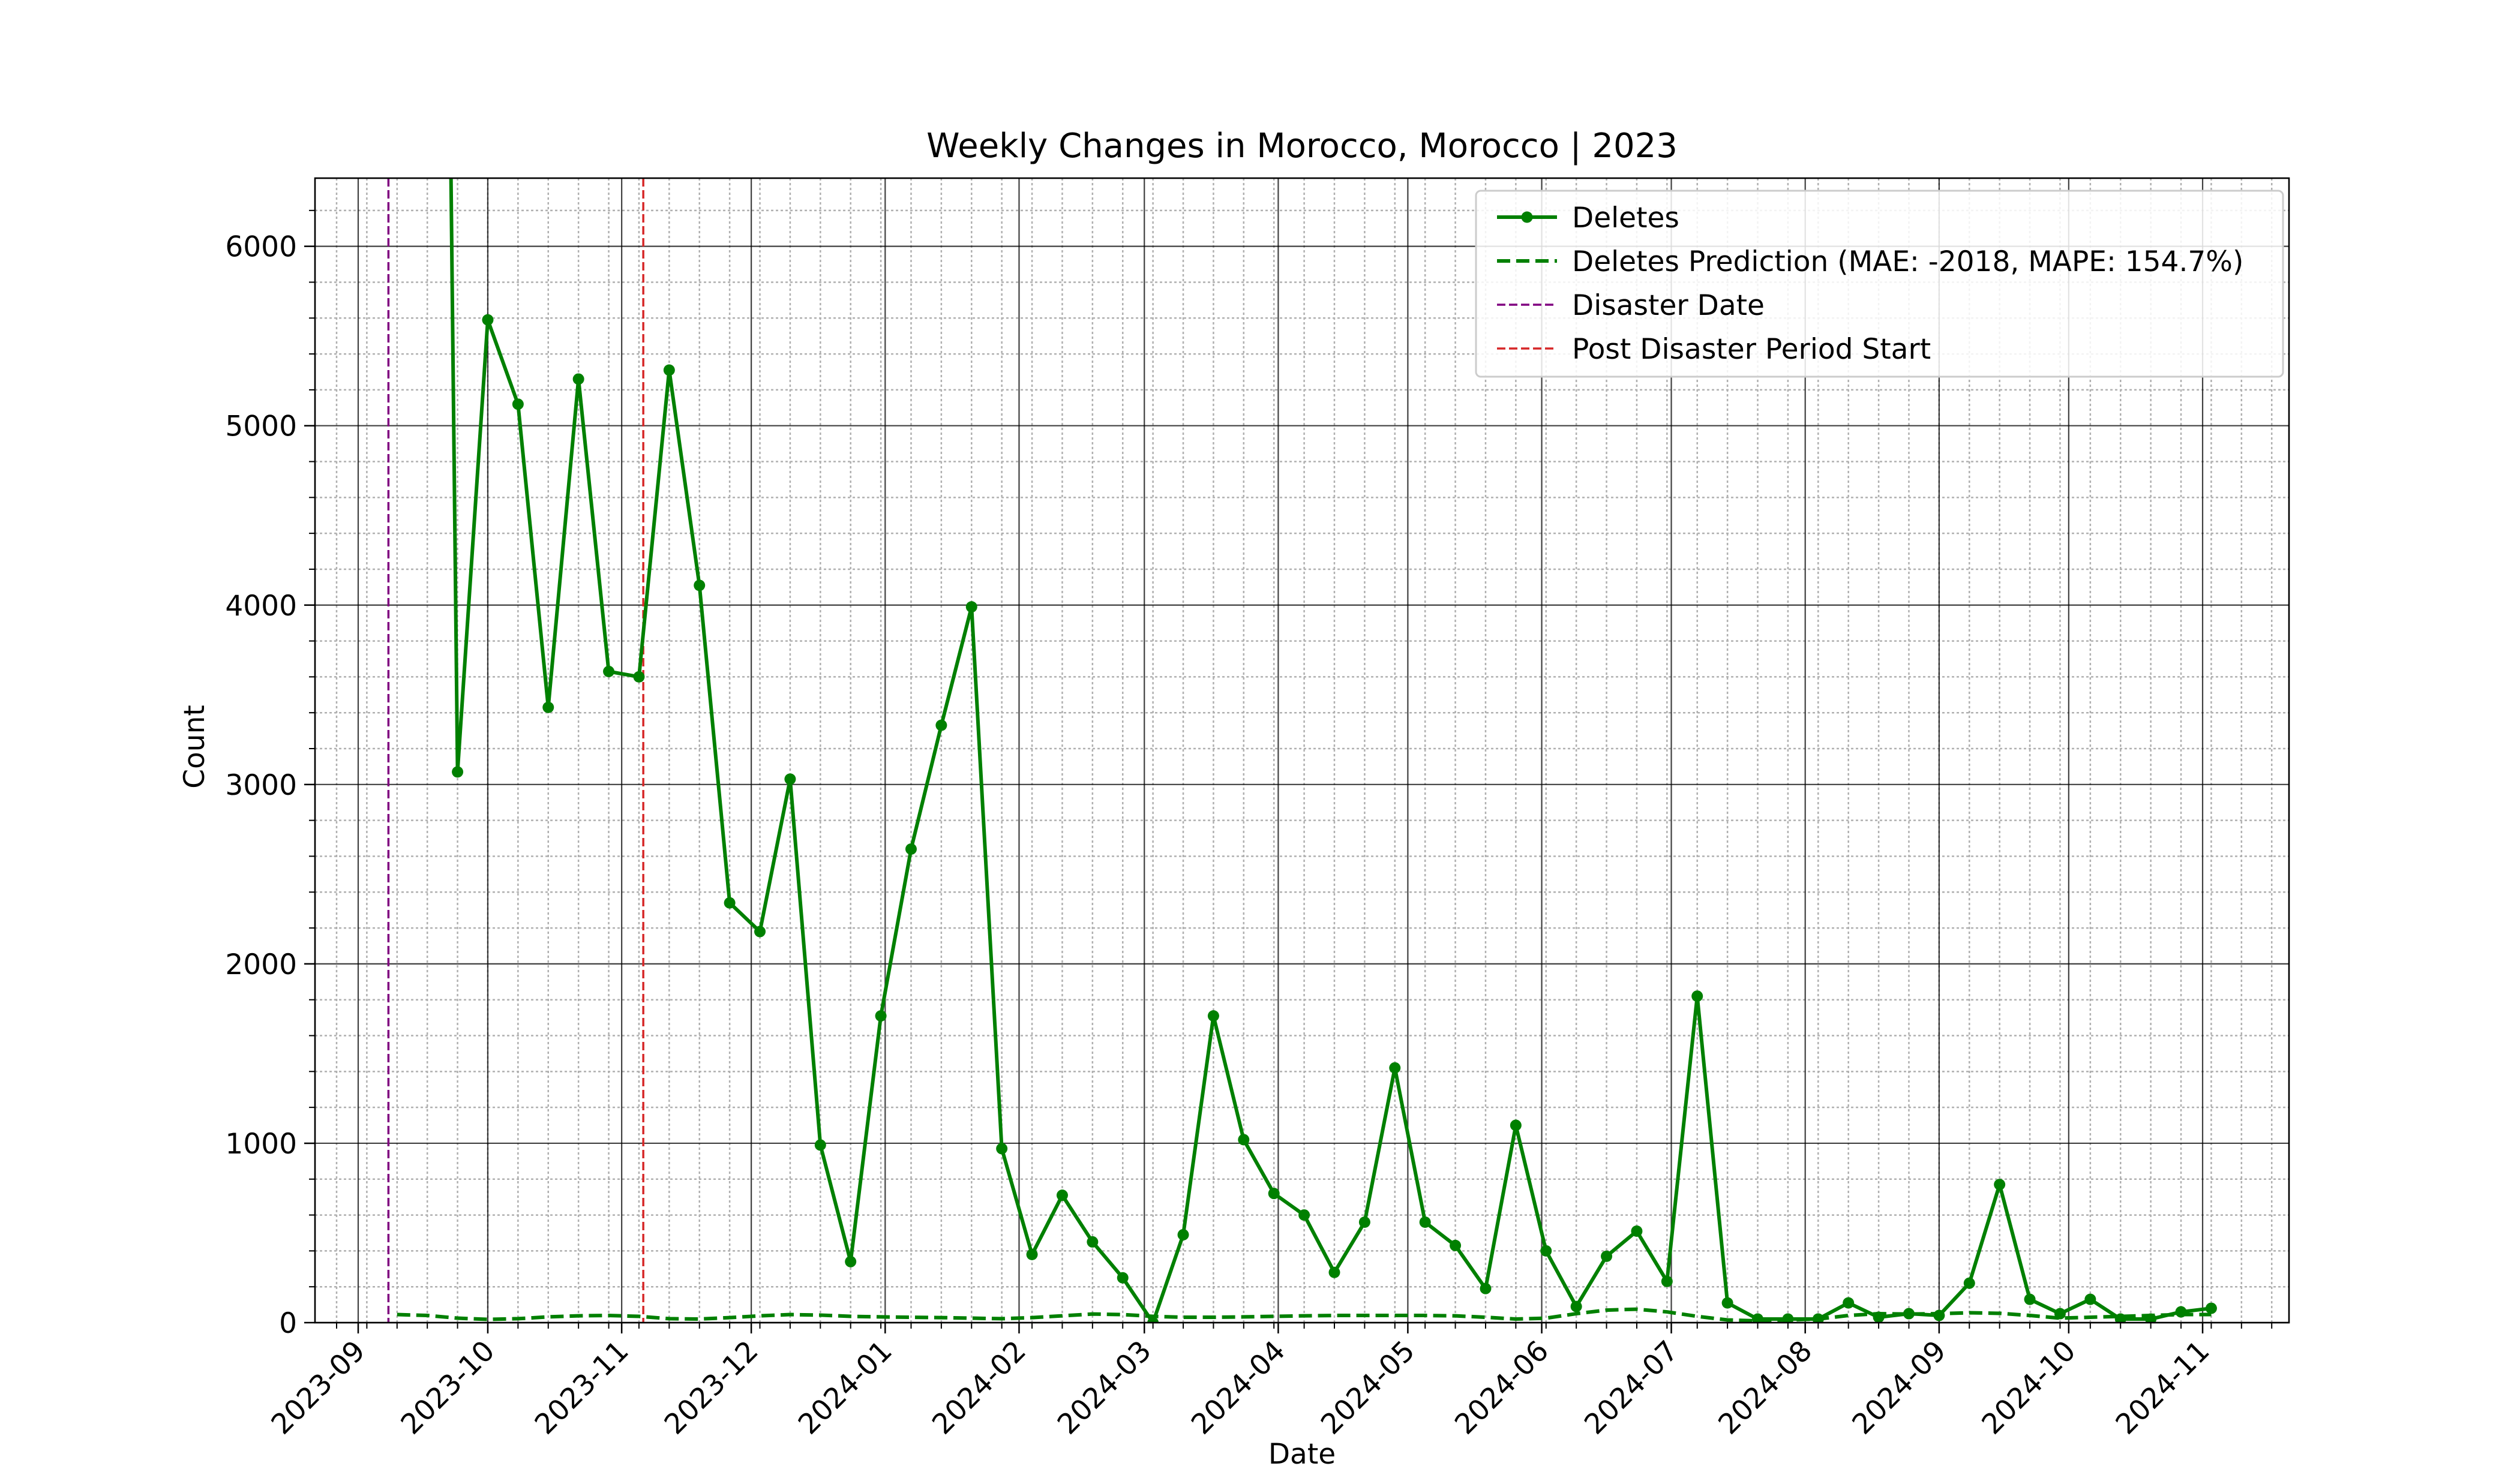  I want to click on x-tick-label: 2024-05, so click(1368, 1388).